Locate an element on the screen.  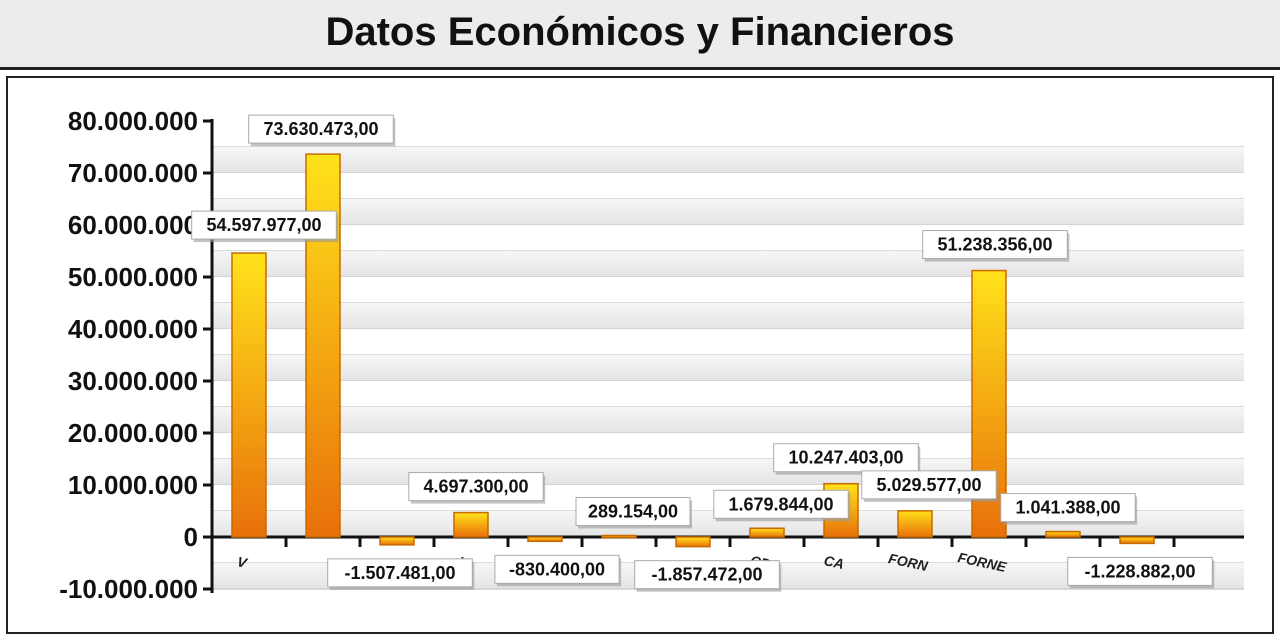
data-label: -1.228.882,00 is located at coordinates (1141, 572).